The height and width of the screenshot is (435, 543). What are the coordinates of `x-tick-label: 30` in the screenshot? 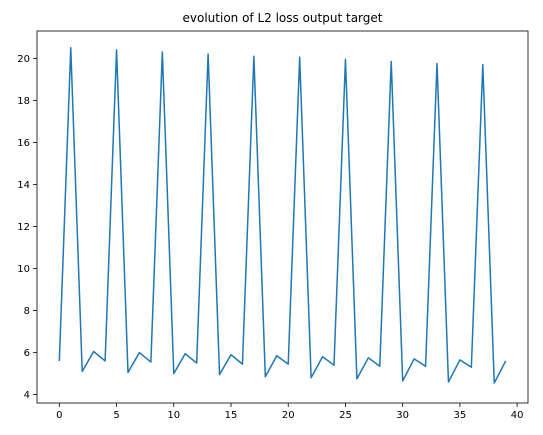 It's located at (402, 415).